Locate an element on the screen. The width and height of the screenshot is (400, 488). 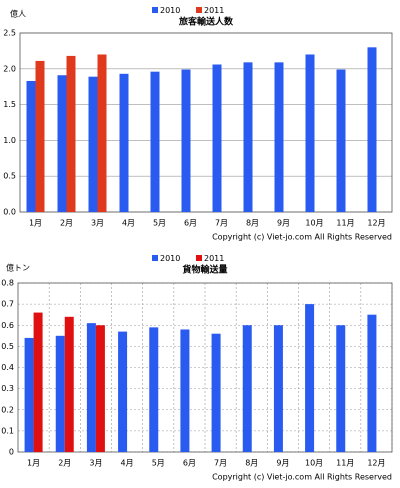
y-tick-label: 1.0 is located at coordinates (9, 140).